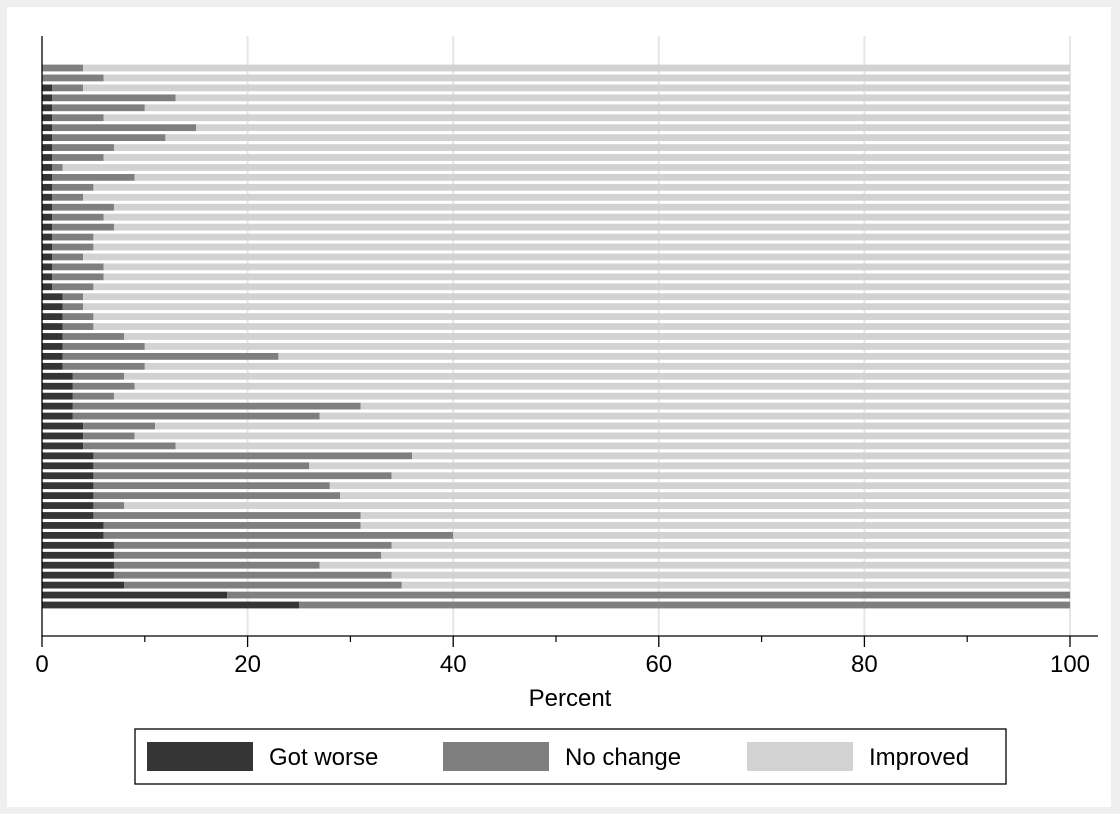 Image resolution: width=1120 pixels, height=819 pixels. Describe the element at coordinates (623, 757) in the screenshot. I see `legend-label: No change` at that location.